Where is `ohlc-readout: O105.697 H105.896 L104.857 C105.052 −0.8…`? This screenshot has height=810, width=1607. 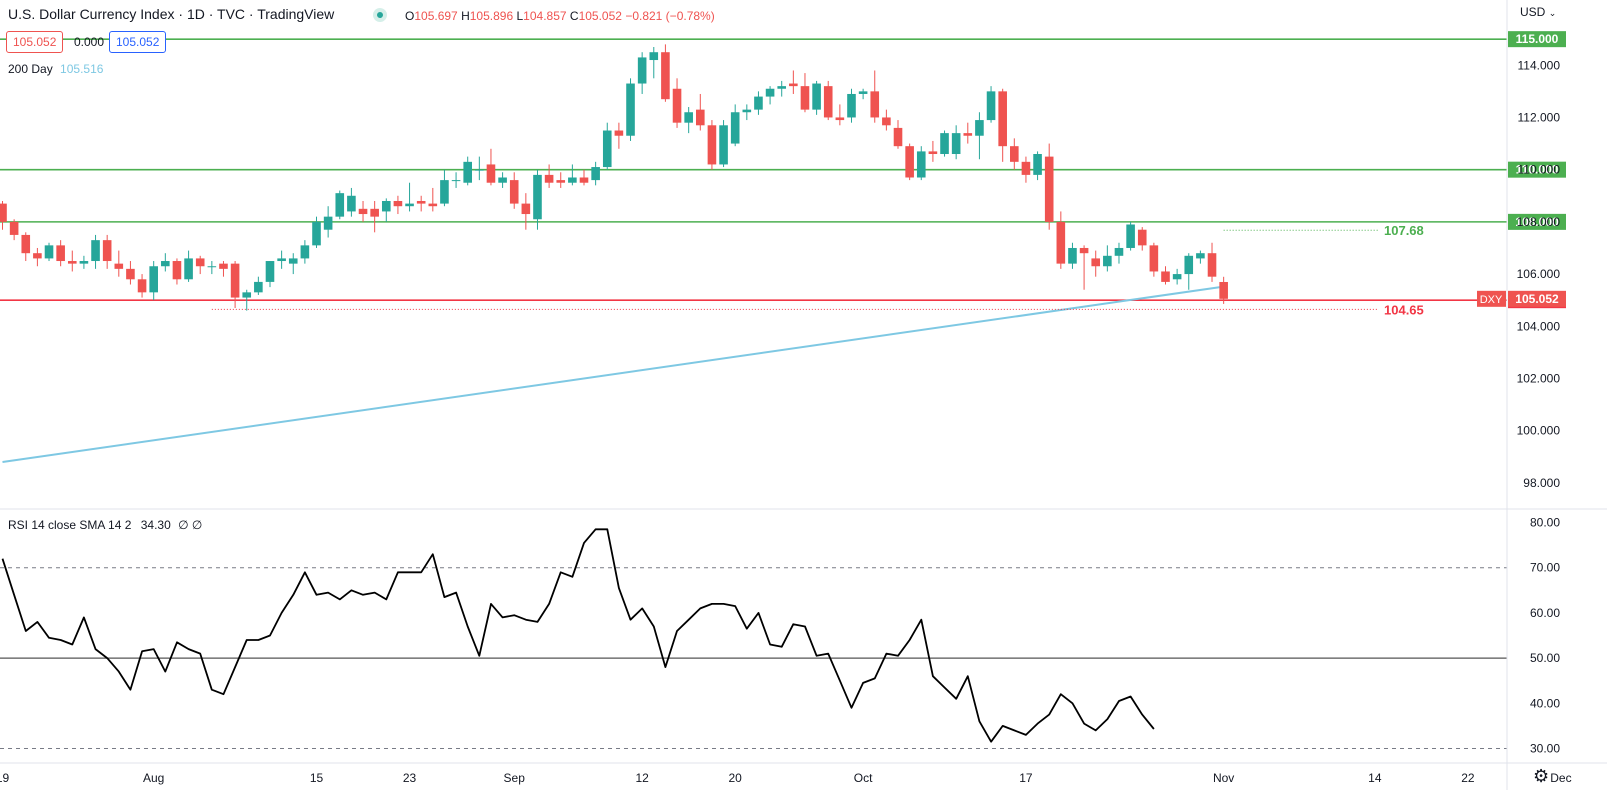
ohlc-readout: O105.697 H105.896 L104.857 C105.052 −0.8… is located at coordinates (560, 16).